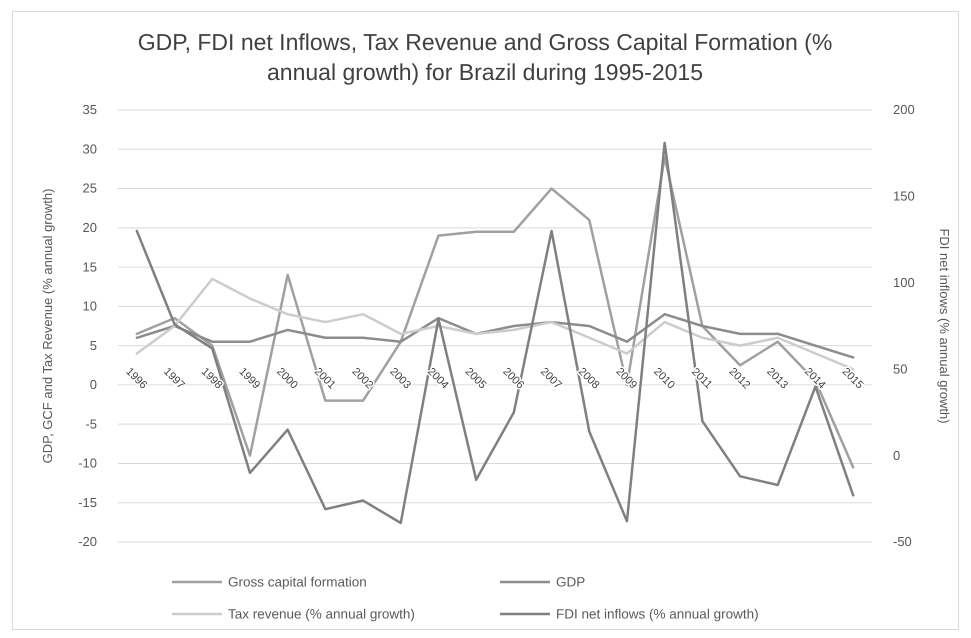 The height and width of the screenshot is (638, 971). Describe the element at coordinates (93, 384) in the screenshot. I see `y-tick-label: 0` at that location.